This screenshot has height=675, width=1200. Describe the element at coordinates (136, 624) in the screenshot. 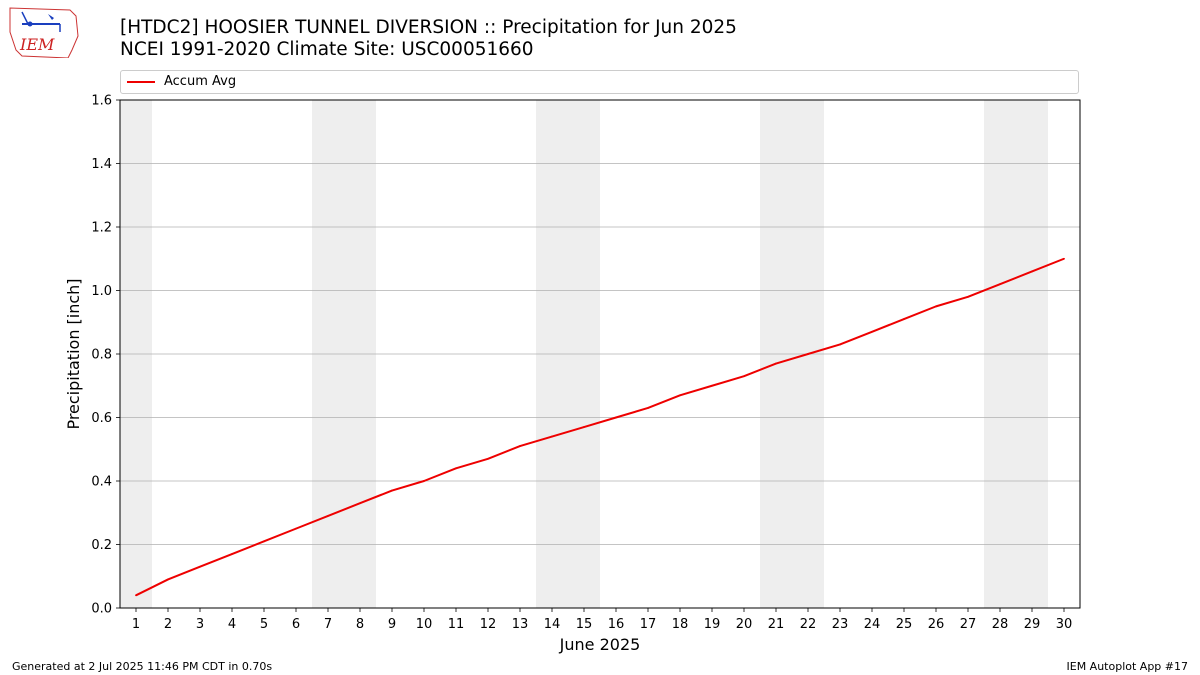

I see `x-tick-label-0: 1` at that location.